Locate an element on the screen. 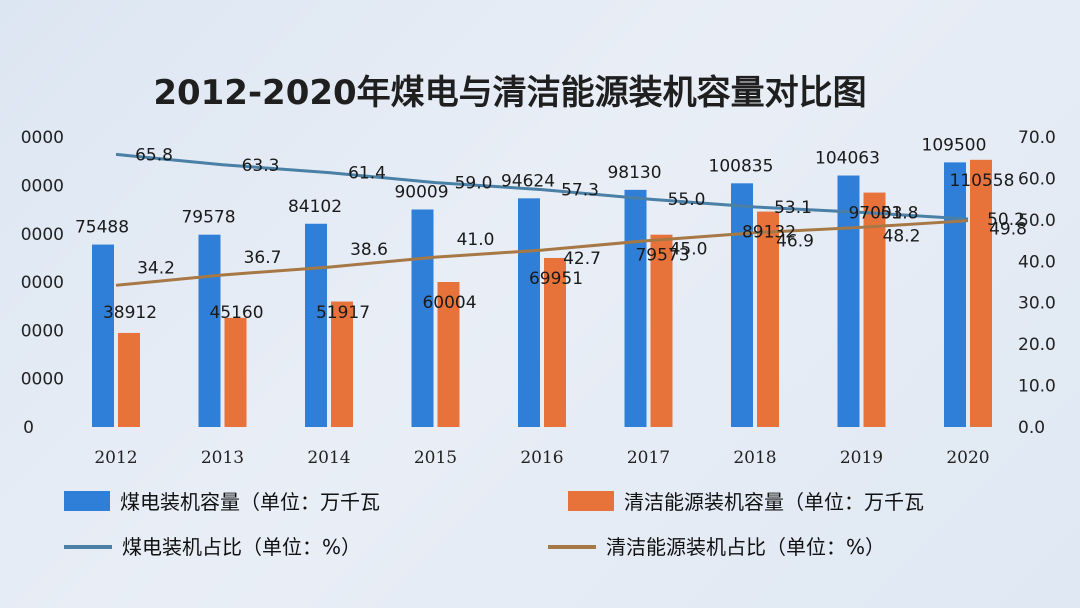 This screenshot has height=608, width=1080. label-clean-share-2020: 49.8 is located at coordinates (1008, 230).